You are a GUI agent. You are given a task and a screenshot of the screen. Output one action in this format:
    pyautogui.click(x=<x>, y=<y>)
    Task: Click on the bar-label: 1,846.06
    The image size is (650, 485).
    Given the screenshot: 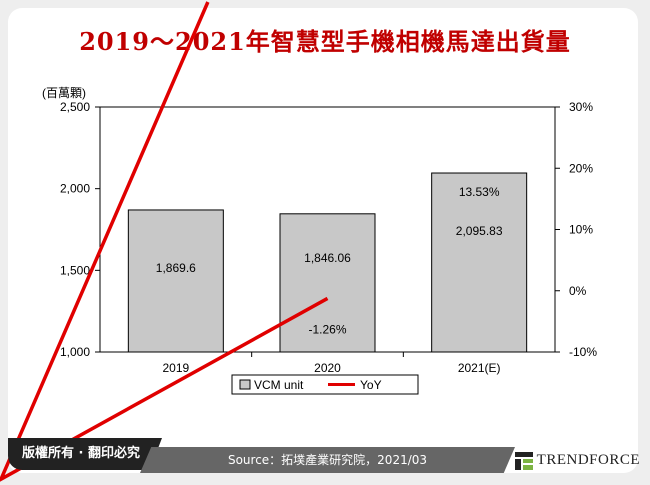 What is the action you would take?
    pyautogui.click(x=327, y=258)
    